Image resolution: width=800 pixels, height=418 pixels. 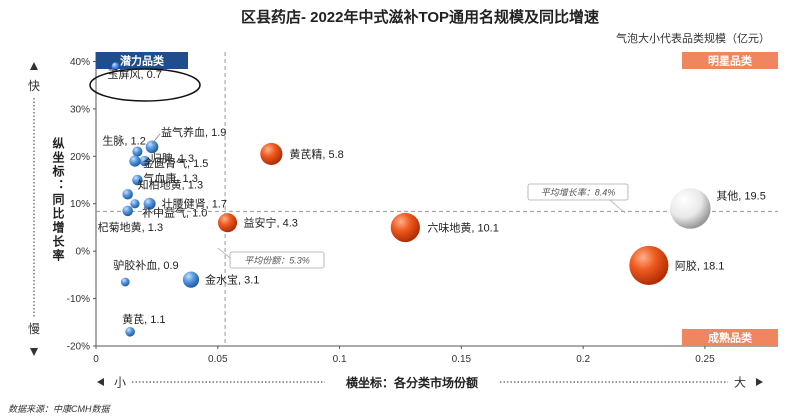 I want to click on x-arrow-left-icon, so click(x=100, y=382).